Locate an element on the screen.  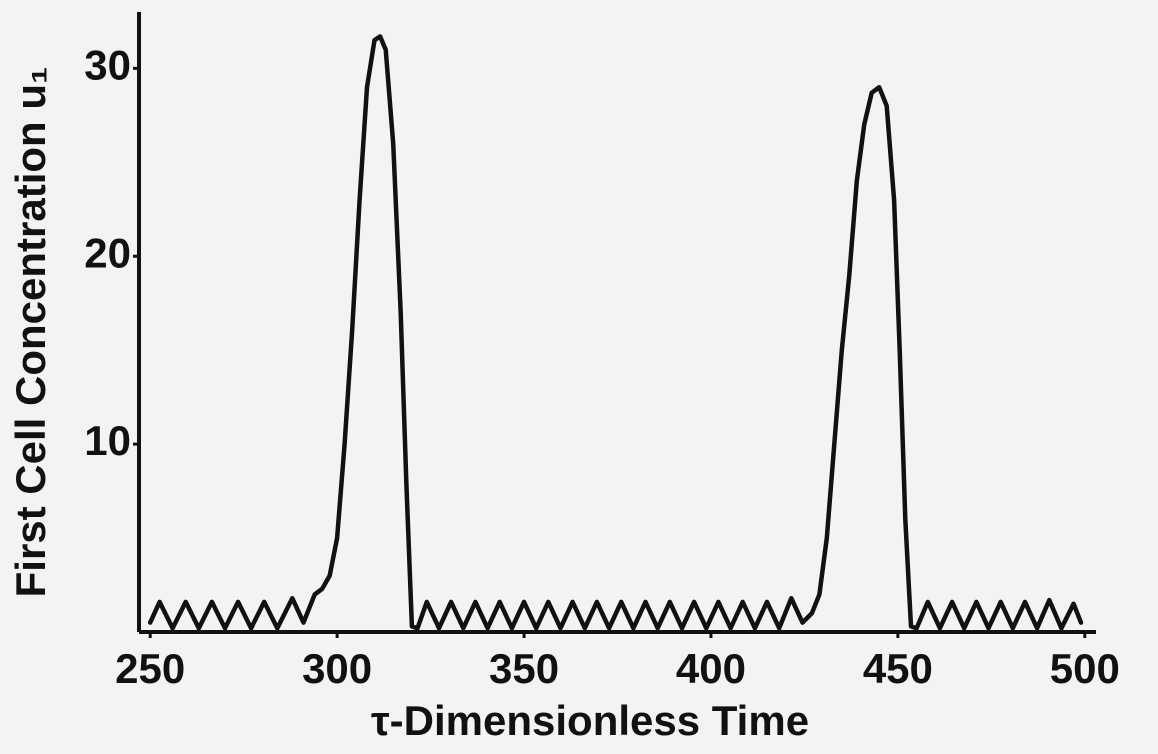
y-tick-label: 30 is located at coordinates (107, 64).